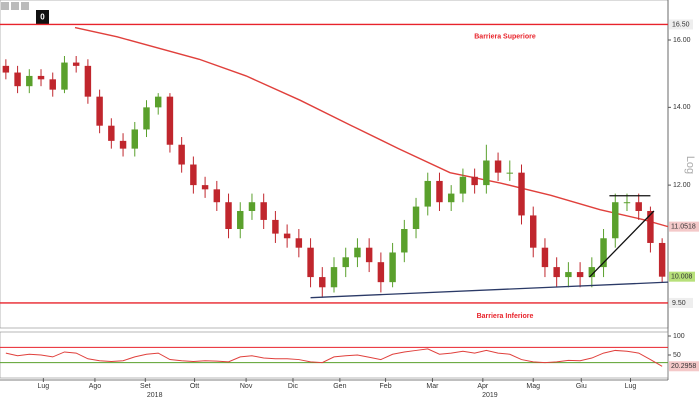 The height and width of the screenshot is (400, 700). I want to click on barrier-text: Barriera Inferiore, so click(505, 316).